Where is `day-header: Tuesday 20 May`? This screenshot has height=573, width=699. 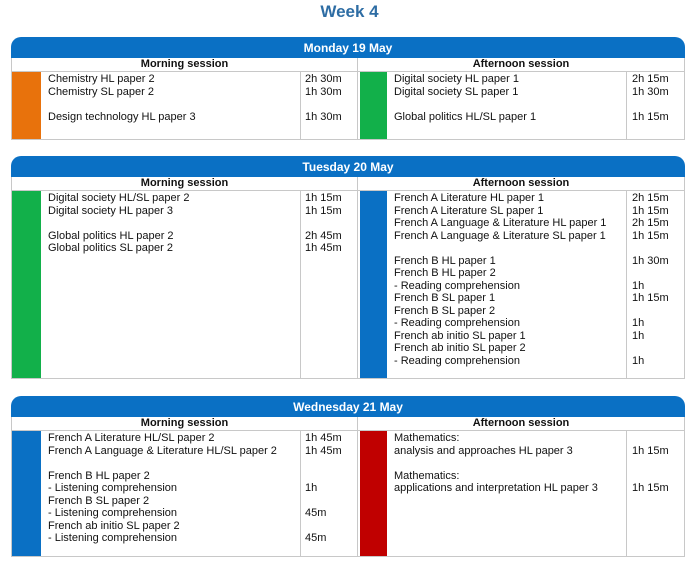 day-header: Tuesday 20 May is located at coordinates (348, 166).